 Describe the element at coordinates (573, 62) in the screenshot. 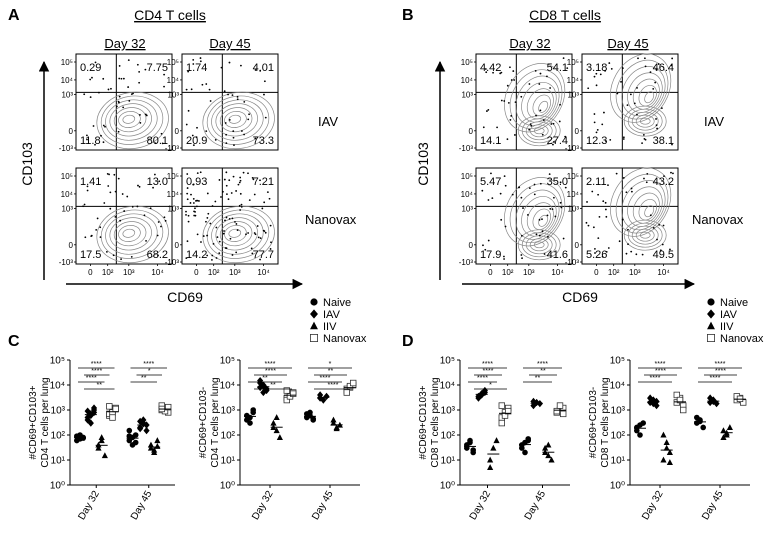

I see `facs-y-tick-label: 10⁵` at that location.